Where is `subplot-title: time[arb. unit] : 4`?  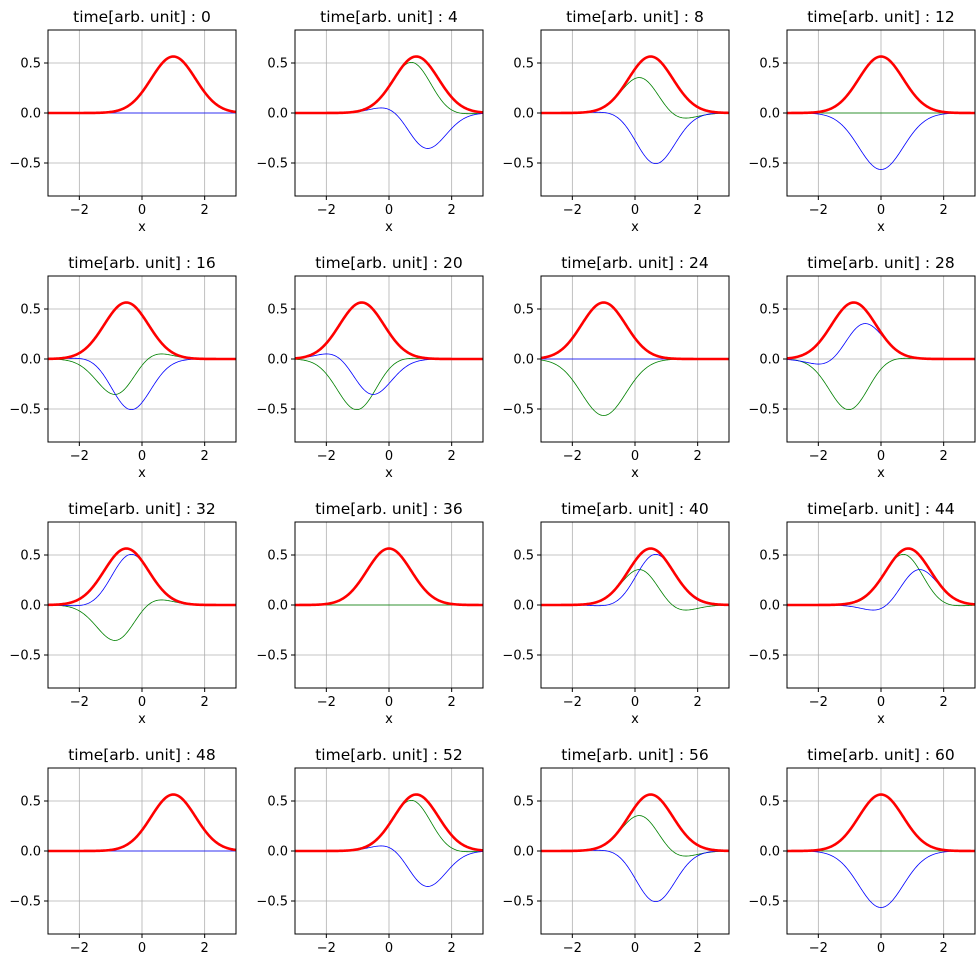 subplot-title: time[arb. unit] : 4 is located at coordinates (389, 17).